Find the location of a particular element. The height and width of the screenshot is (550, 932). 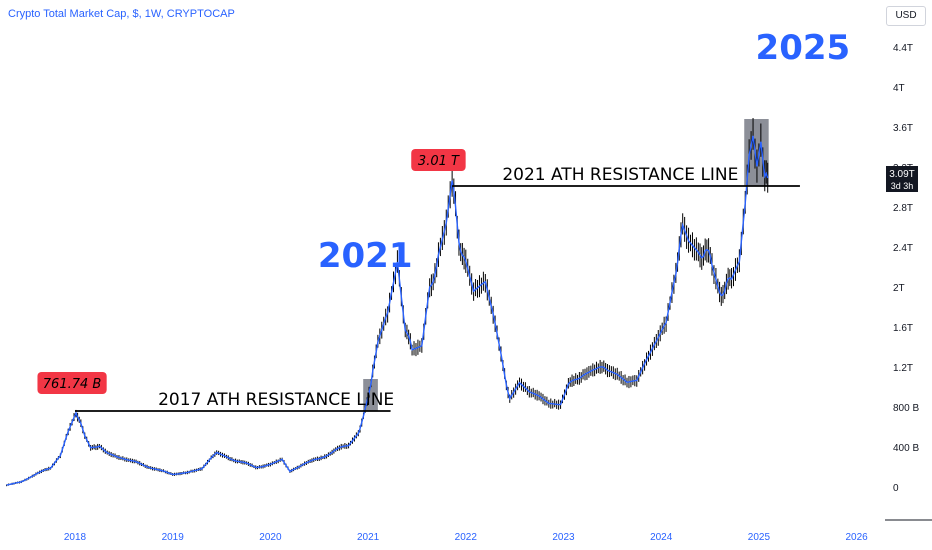

price-tag is located at coordinates (902, 179).